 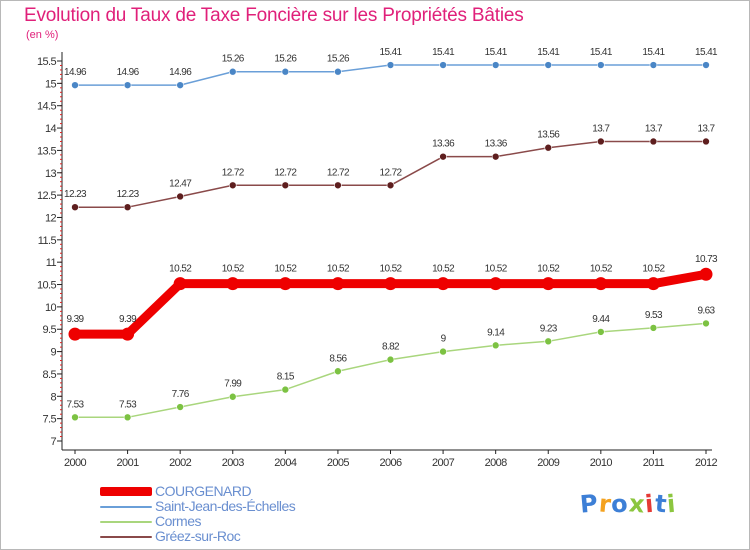 I want to click on data-label-cormes: 8.82, so click(x=391, y=347).